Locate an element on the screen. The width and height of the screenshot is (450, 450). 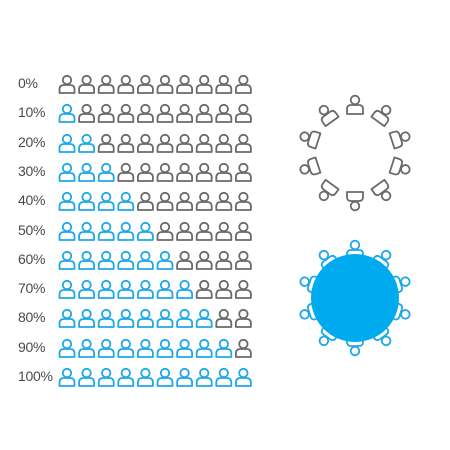
percentage-label: 20% is located at coordinates (32, 141).